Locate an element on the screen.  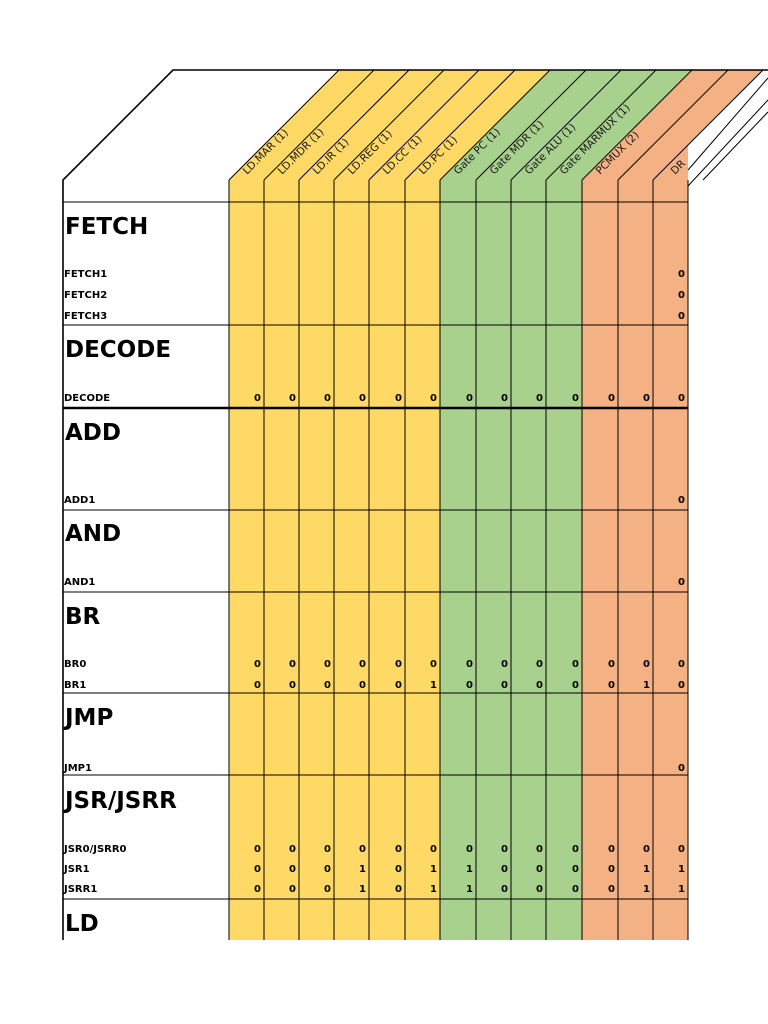
section-title: AND is located at coordinates (93, 534).